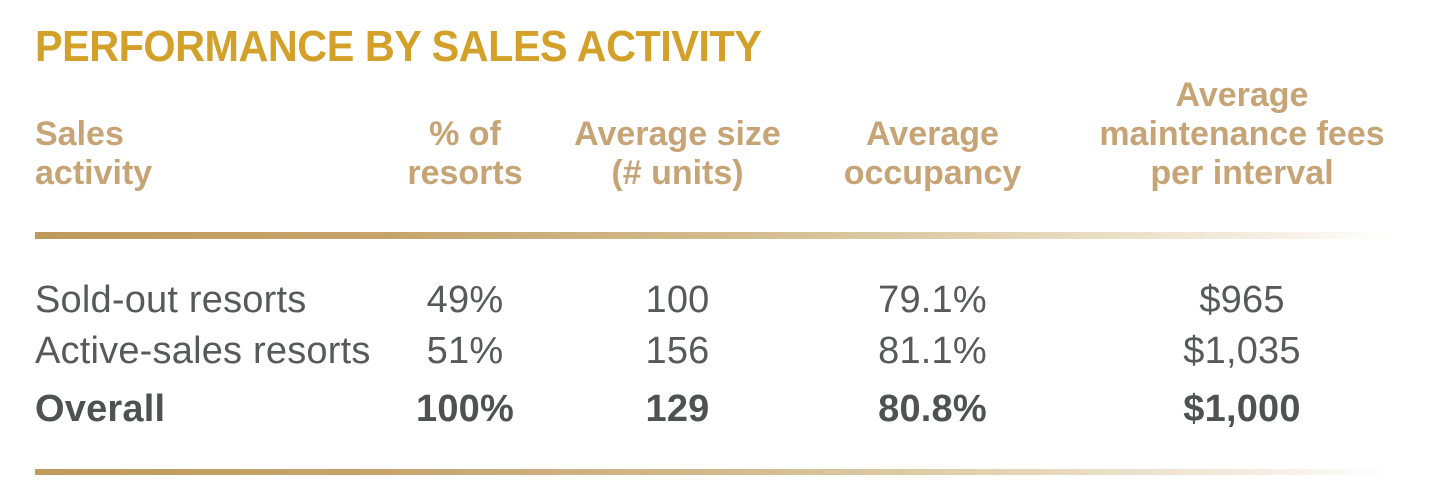 This screenshot has height=491, width=1454. Describe the element at coordinates (1242, 134) in the screenshot. I see `col-header-average-maintenance-fees: Average maintenance fees per interval` at that location.